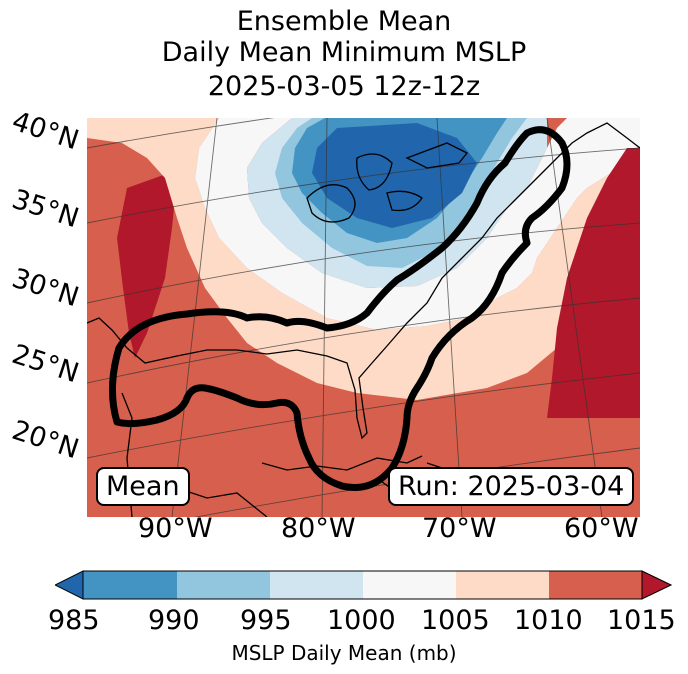 The height and width of the screenshot is (674, 688). What do you see at coordinates (593, 283) in the screenshot?
I see `field-1015-east` at bounding box center [593, 283].